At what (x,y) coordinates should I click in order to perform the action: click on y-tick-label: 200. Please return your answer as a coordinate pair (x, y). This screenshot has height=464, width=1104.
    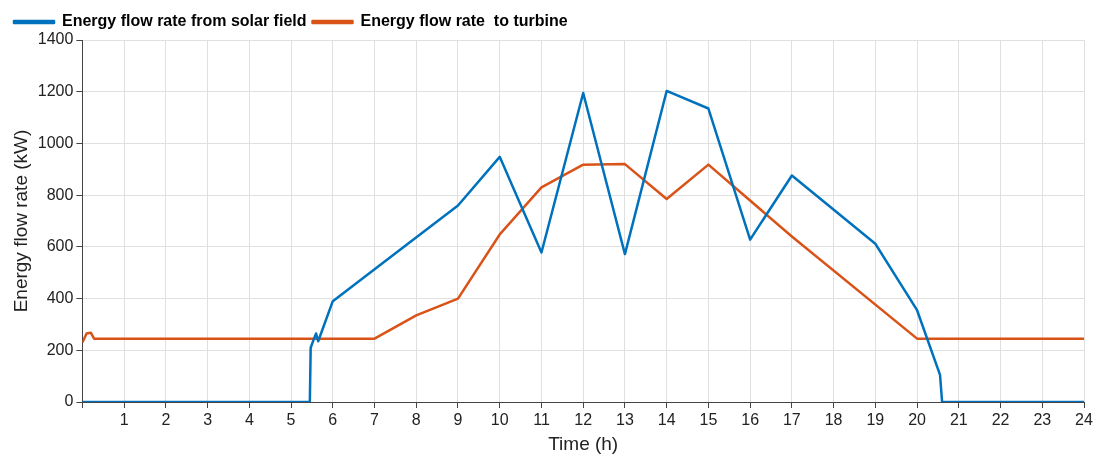
    Looking at the image, I should click on (60, 349).